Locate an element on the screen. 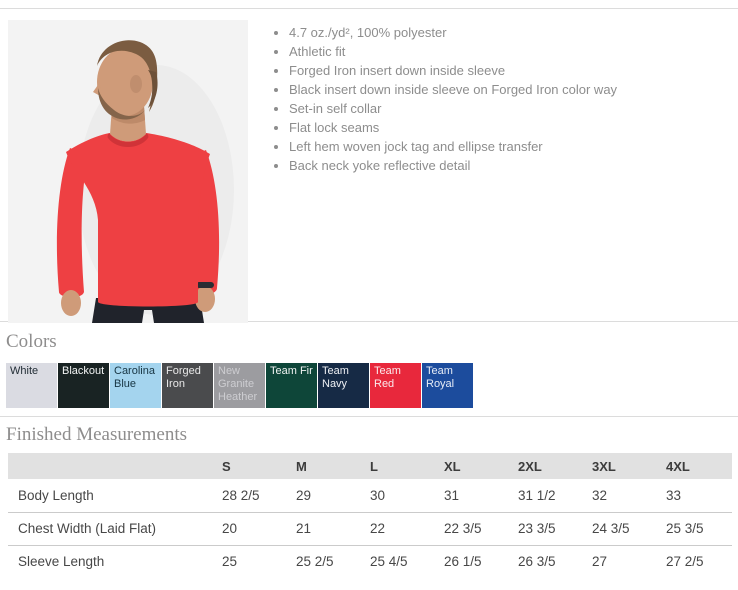 The image size is (738, 590). column-header-blank is located at coordinates (111, 466).